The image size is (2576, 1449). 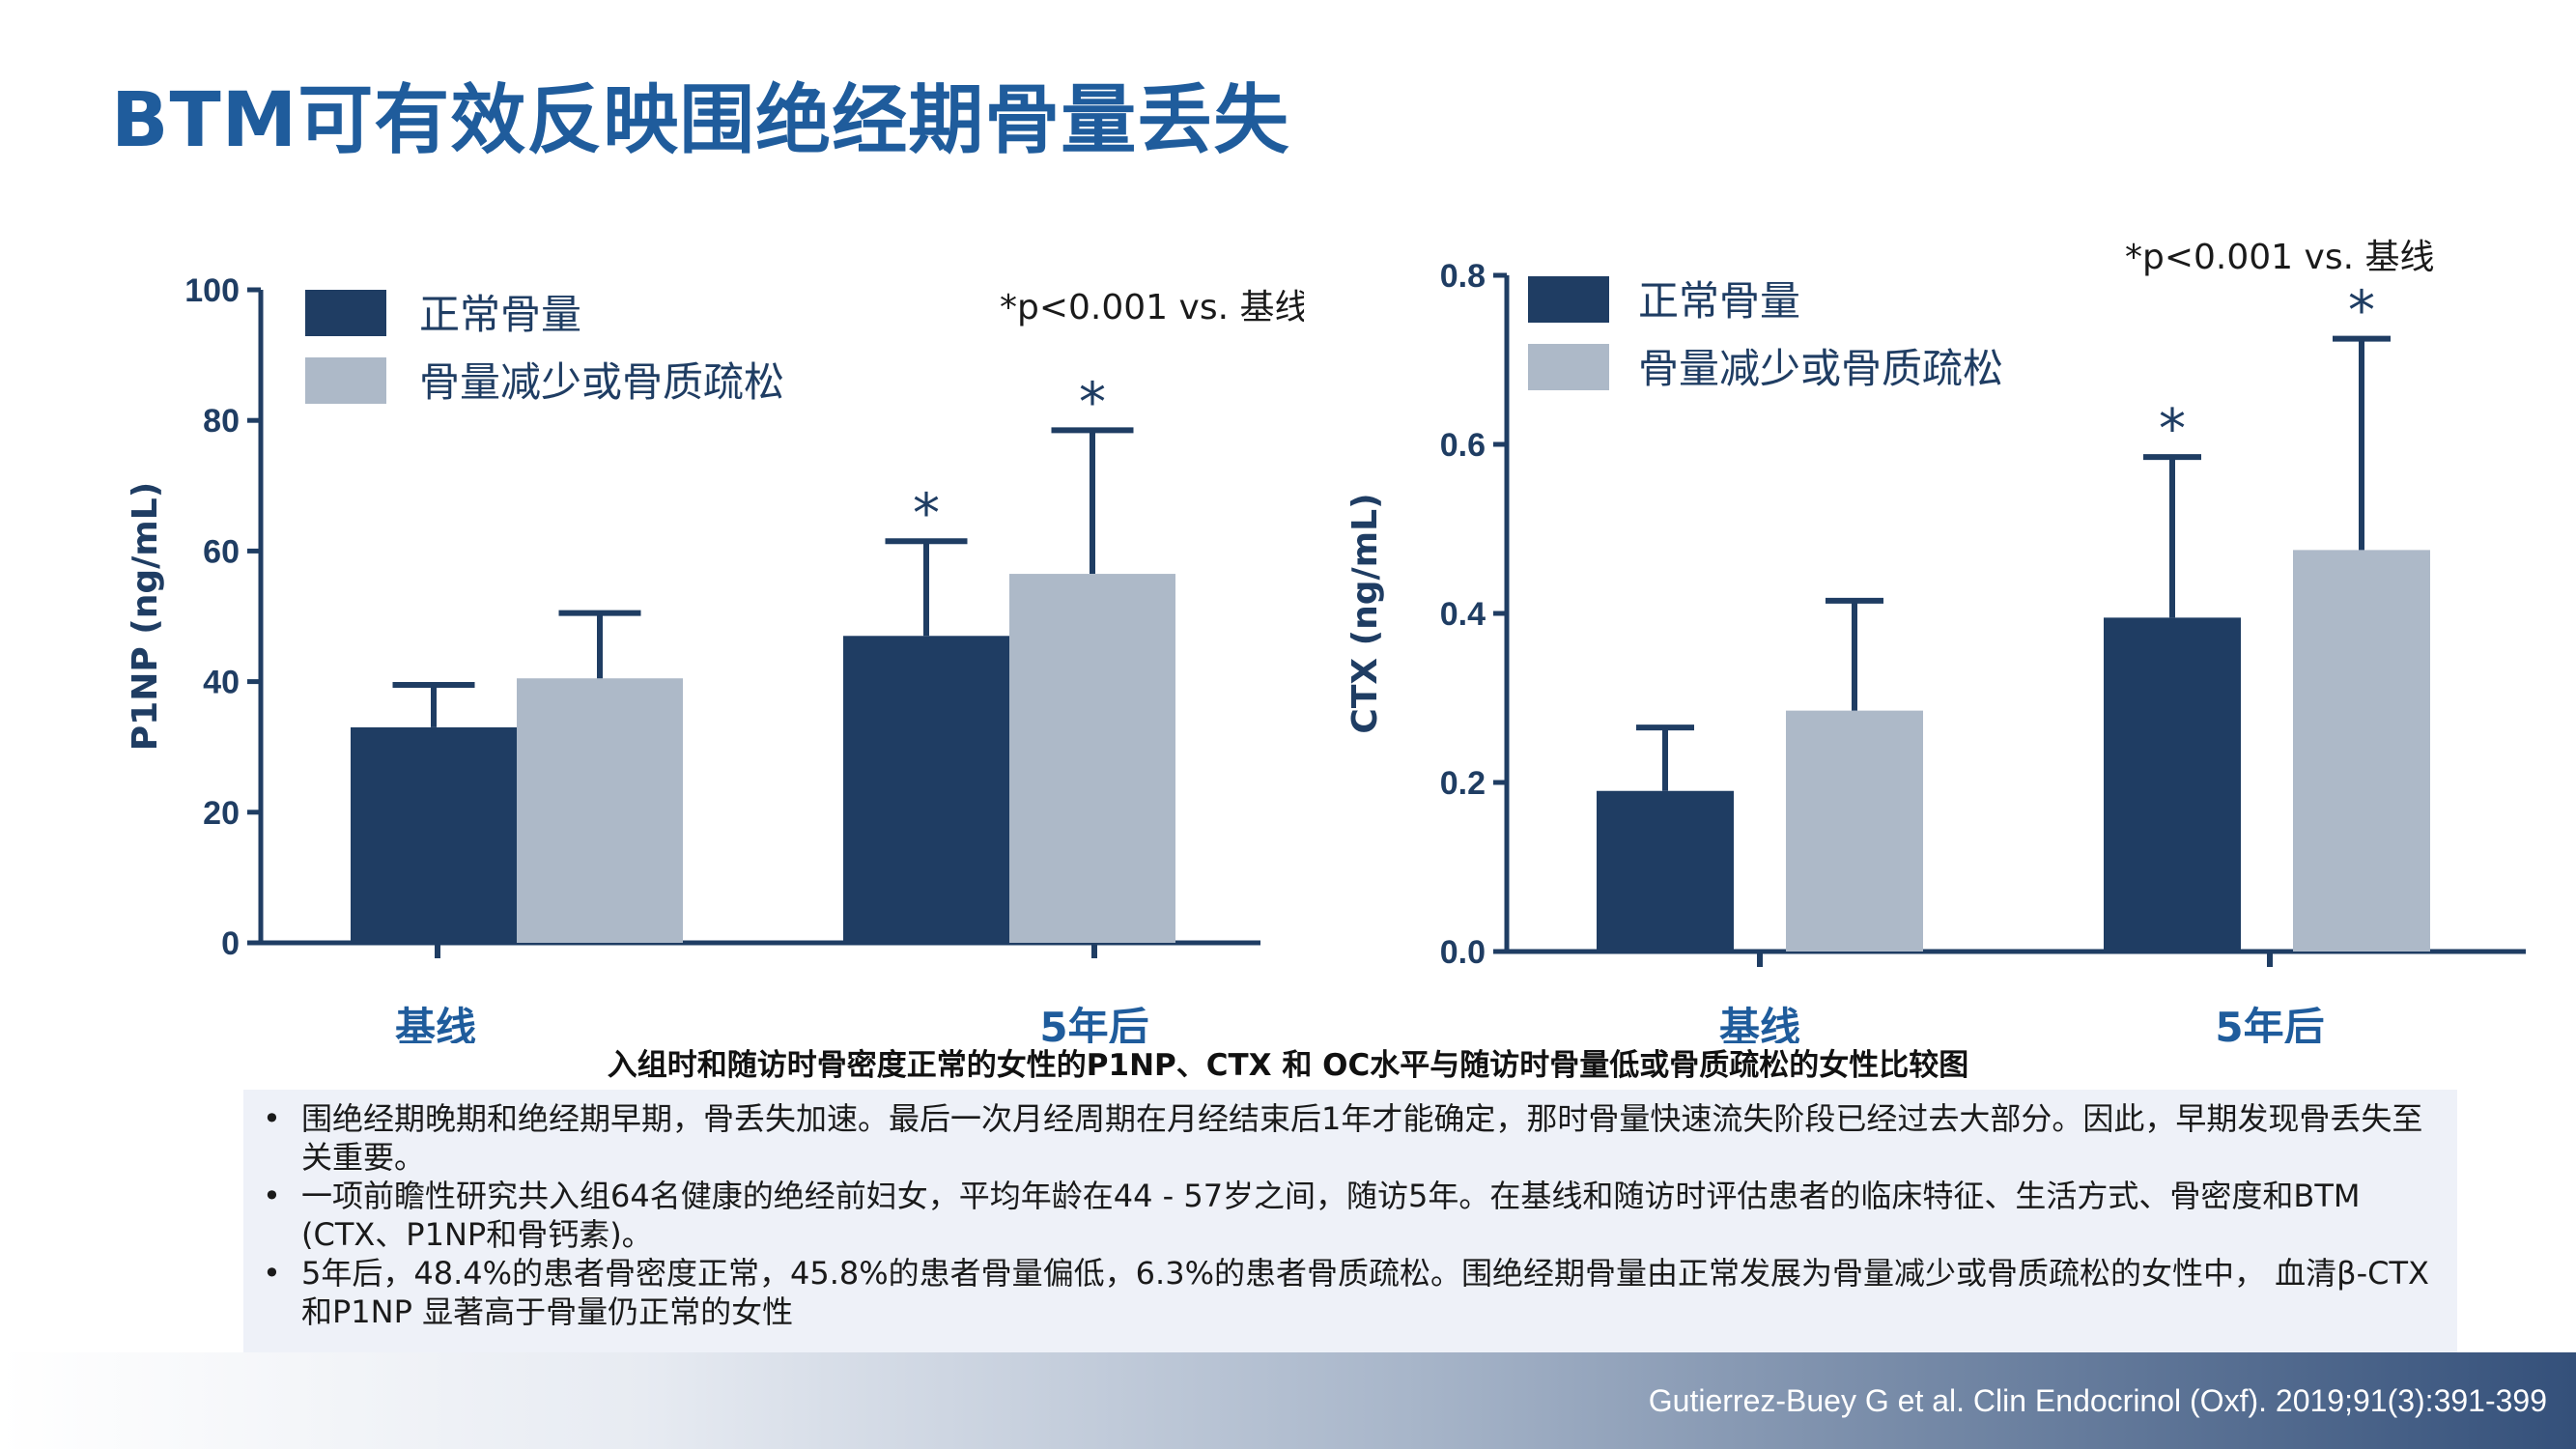 I want to click on y-tick-label: 0.6, so click(x=1463, y=445).